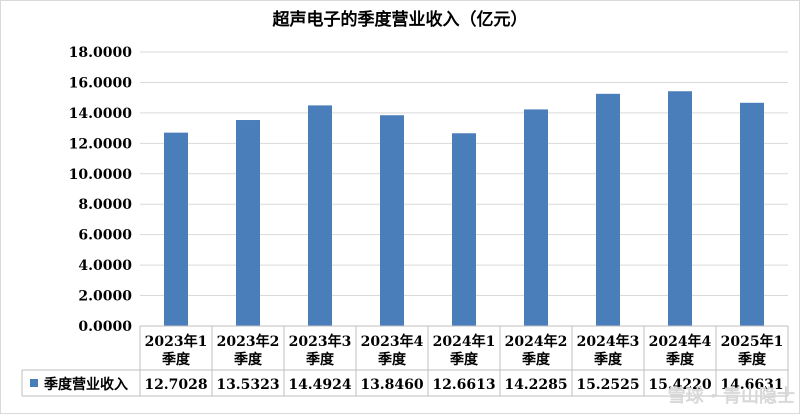 This screenshot has width=800, height=419. What do you see at coordinates (105, 236) in the screenshot?
I see `y-tick-label: 6.0000` at bounding box center [105, 236].